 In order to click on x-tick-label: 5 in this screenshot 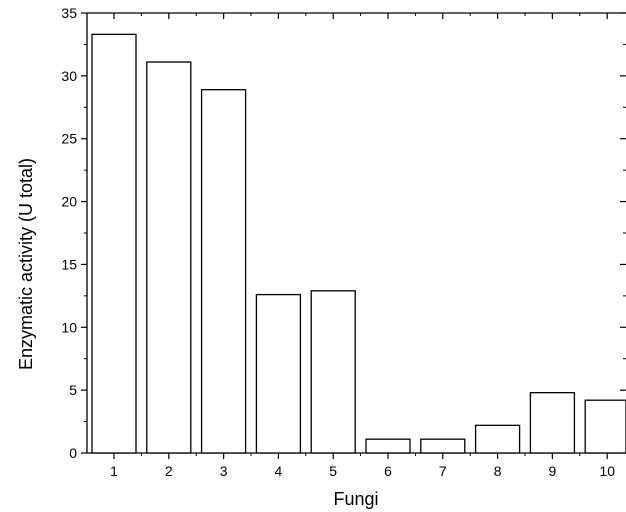, I will do `click(333, 471)`.